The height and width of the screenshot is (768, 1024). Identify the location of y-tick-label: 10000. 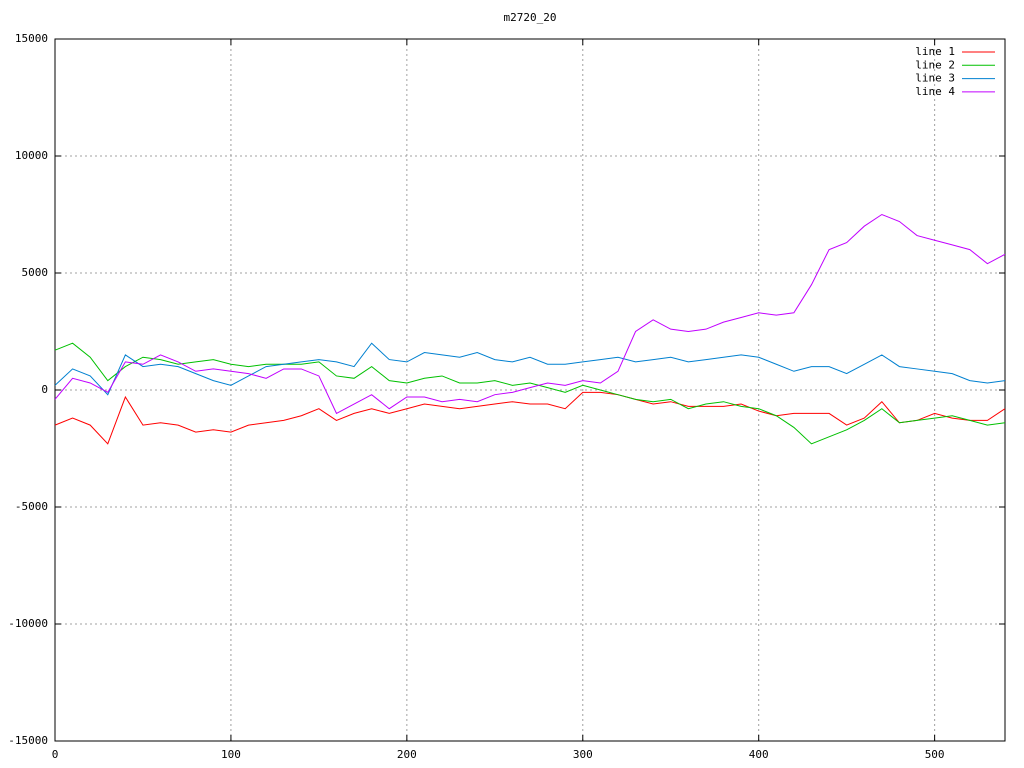
(31, 155).